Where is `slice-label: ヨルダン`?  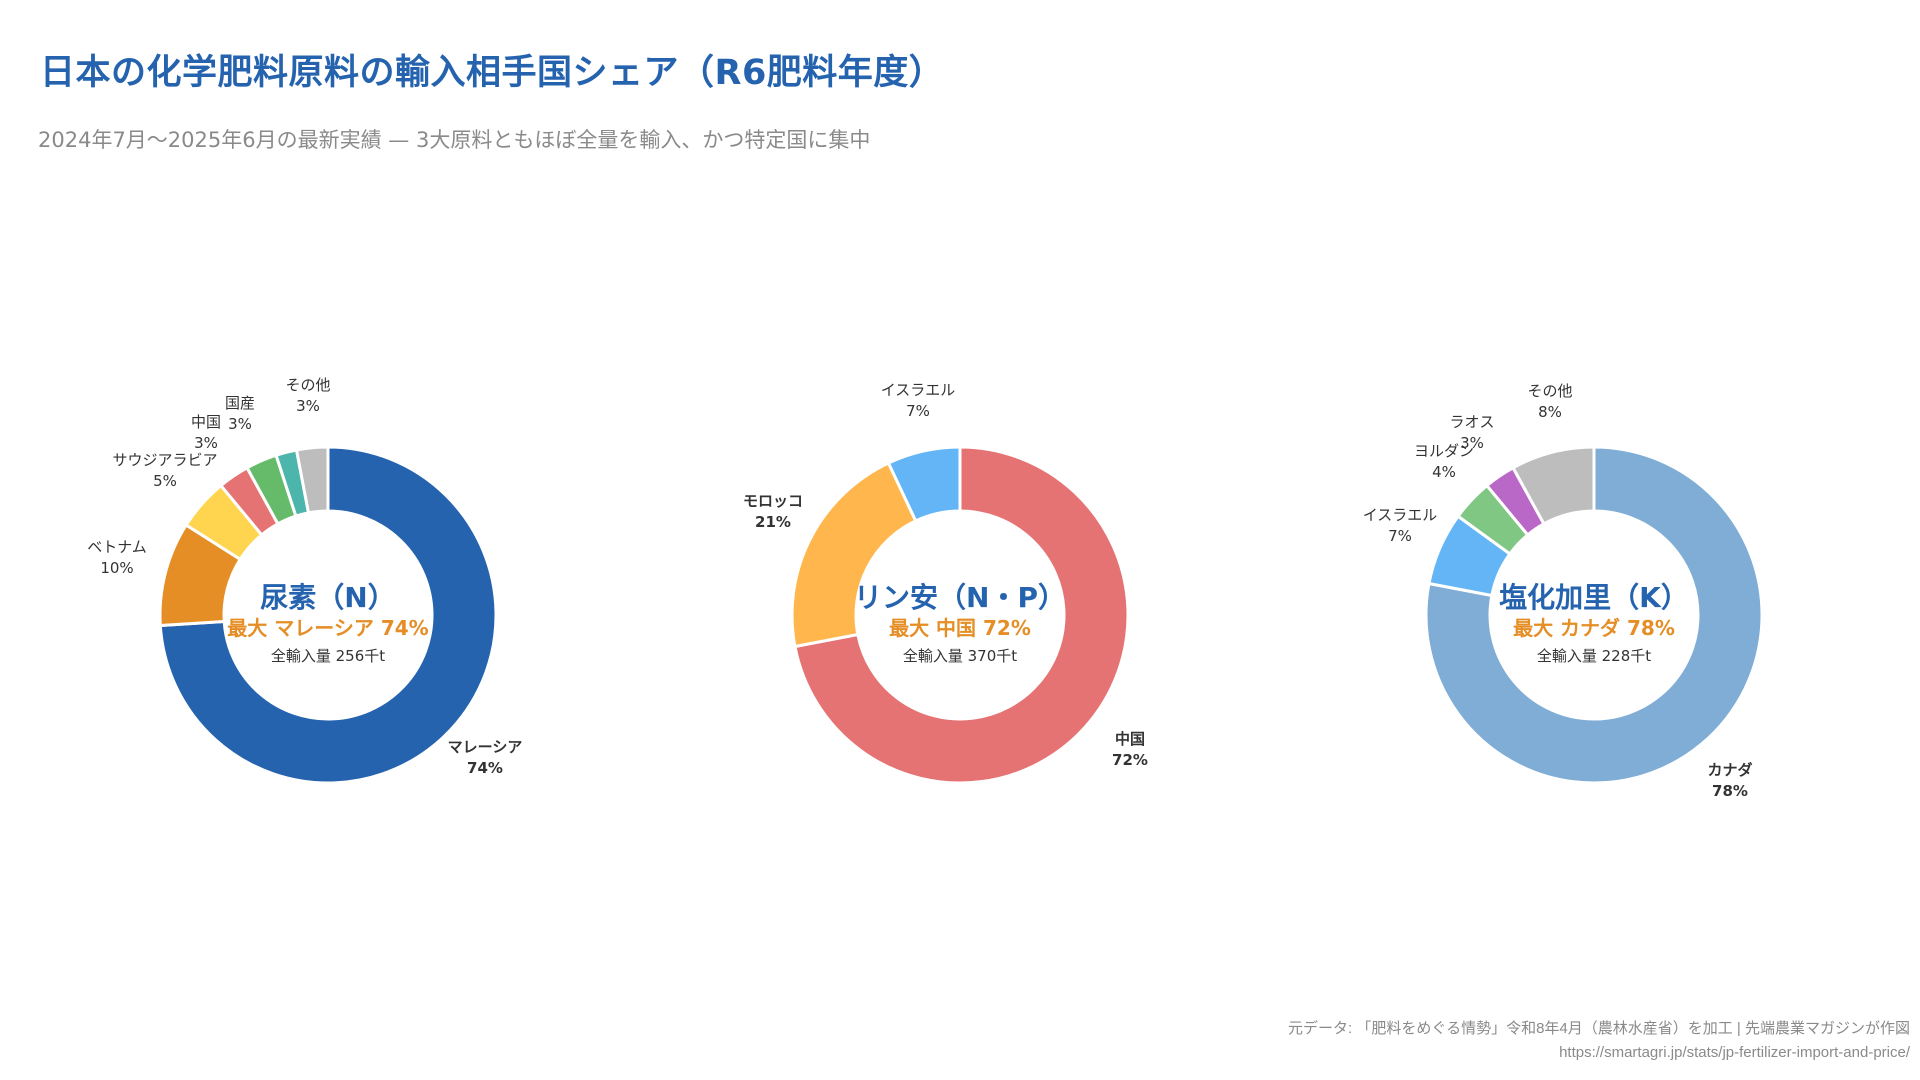
slice-label: ヨルダン is located at coordinates (1444, 451).